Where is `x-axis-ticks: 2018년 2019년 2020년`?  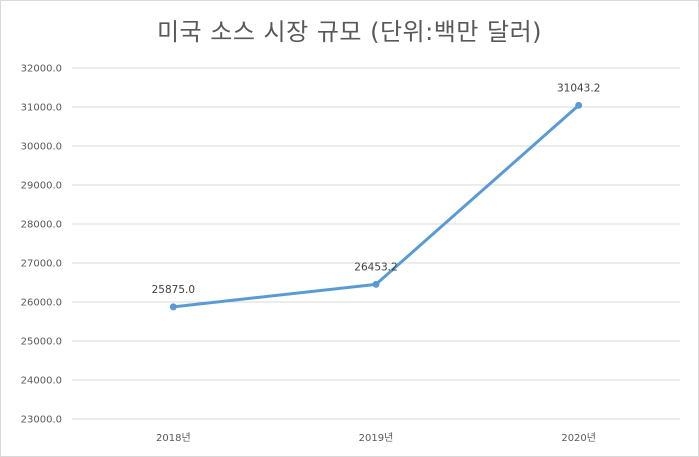
x-axis-ticks: 2018년 2019년 2020년 is located at coordinates (376, 438).